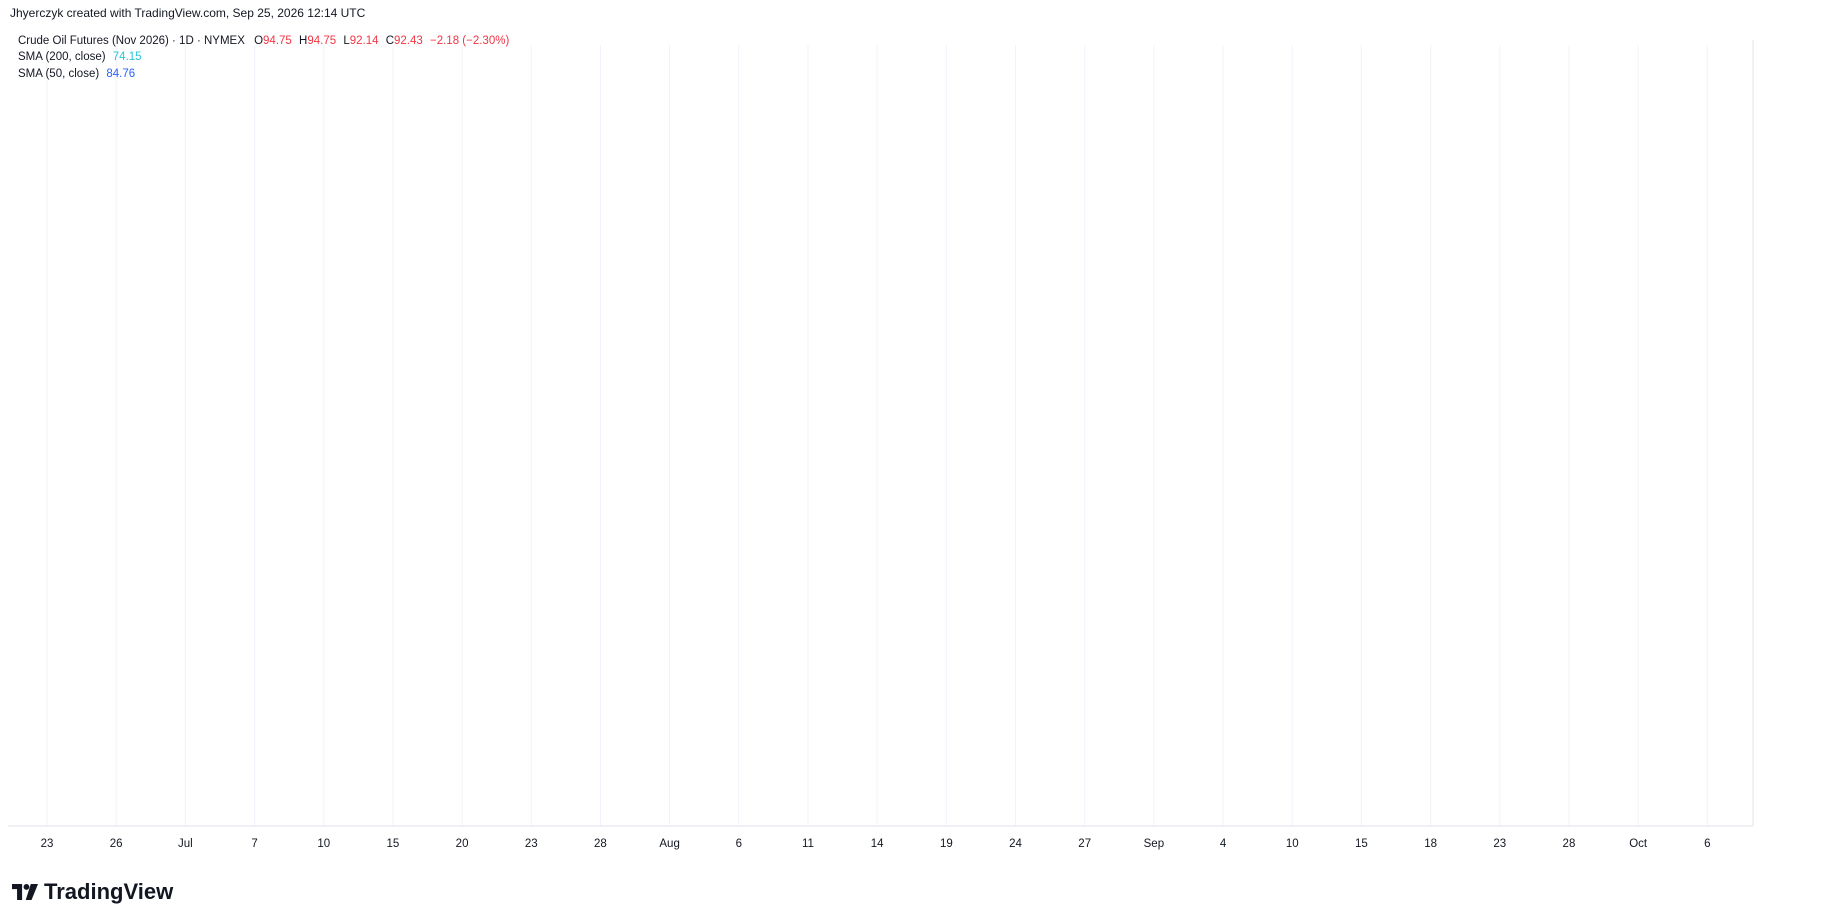  What do you see at coordinates (277, 41) in the screenshot?
I see `ohlc-open: 94.75` at bounding box center [277, 41].